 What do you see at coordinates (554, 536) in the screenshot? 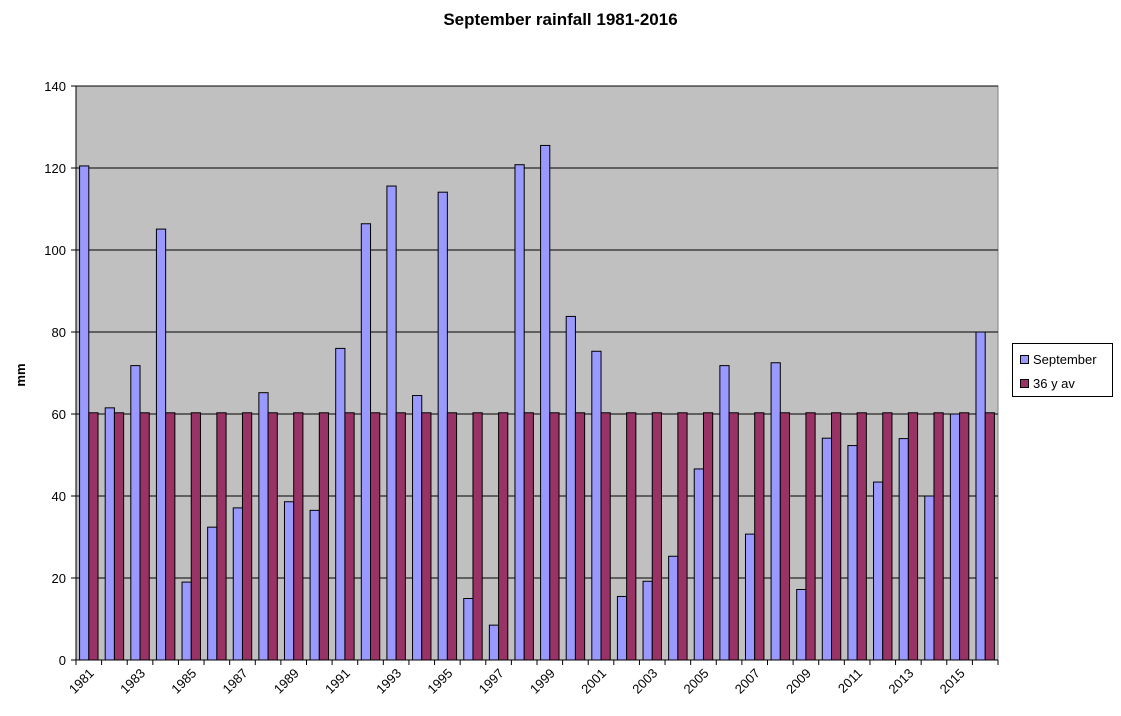
I see `bar-average-1999` at bounding box center [554, 536].